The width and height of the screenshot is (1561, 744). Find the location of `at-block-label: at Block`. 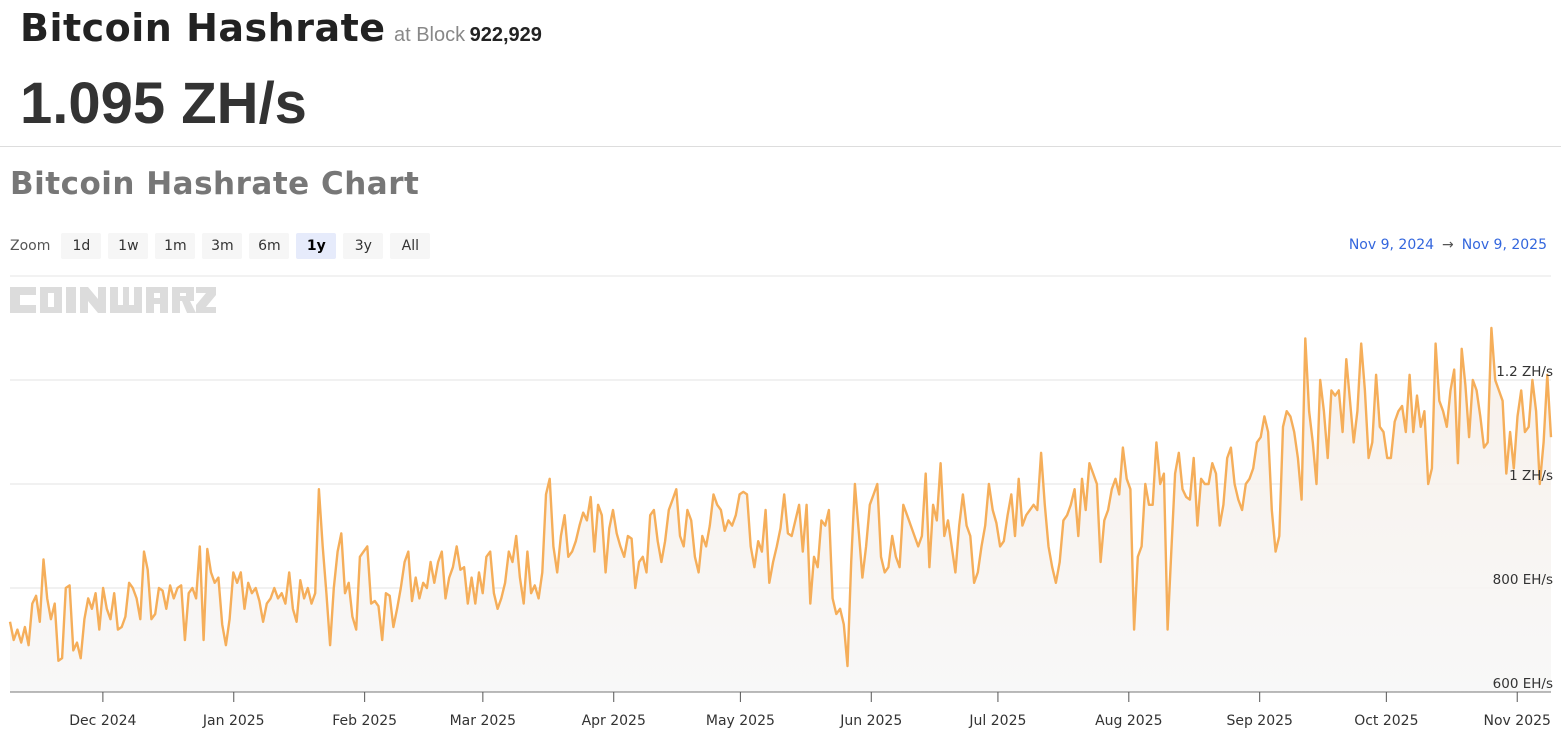

at-block-label: at Block is located at coordinates (429, 35).